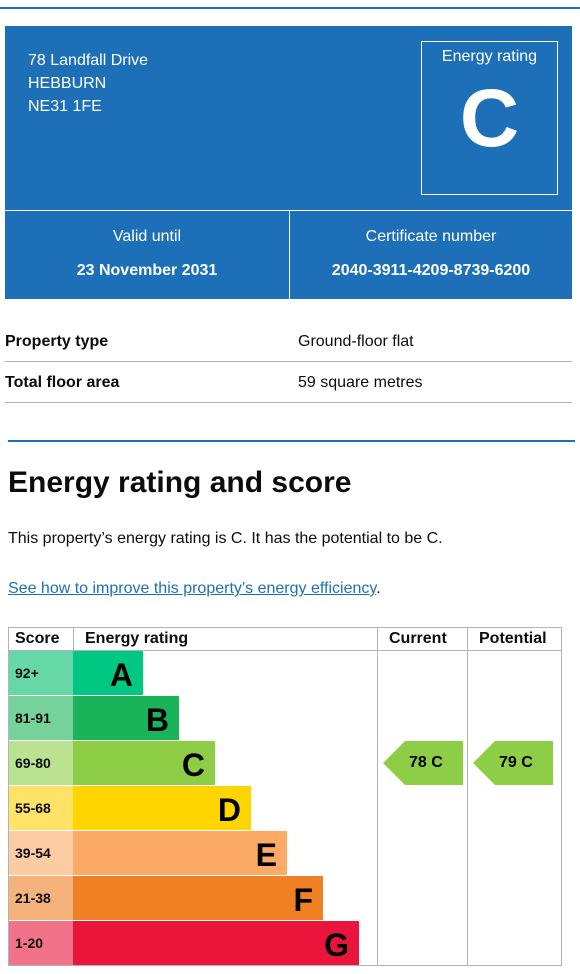 This screenshot has height=974, width=580. What do you see at coordinates (180, 482) in the screenshot?
I see `section-heading: Energy rating and score` at bounding box center [180, 482].